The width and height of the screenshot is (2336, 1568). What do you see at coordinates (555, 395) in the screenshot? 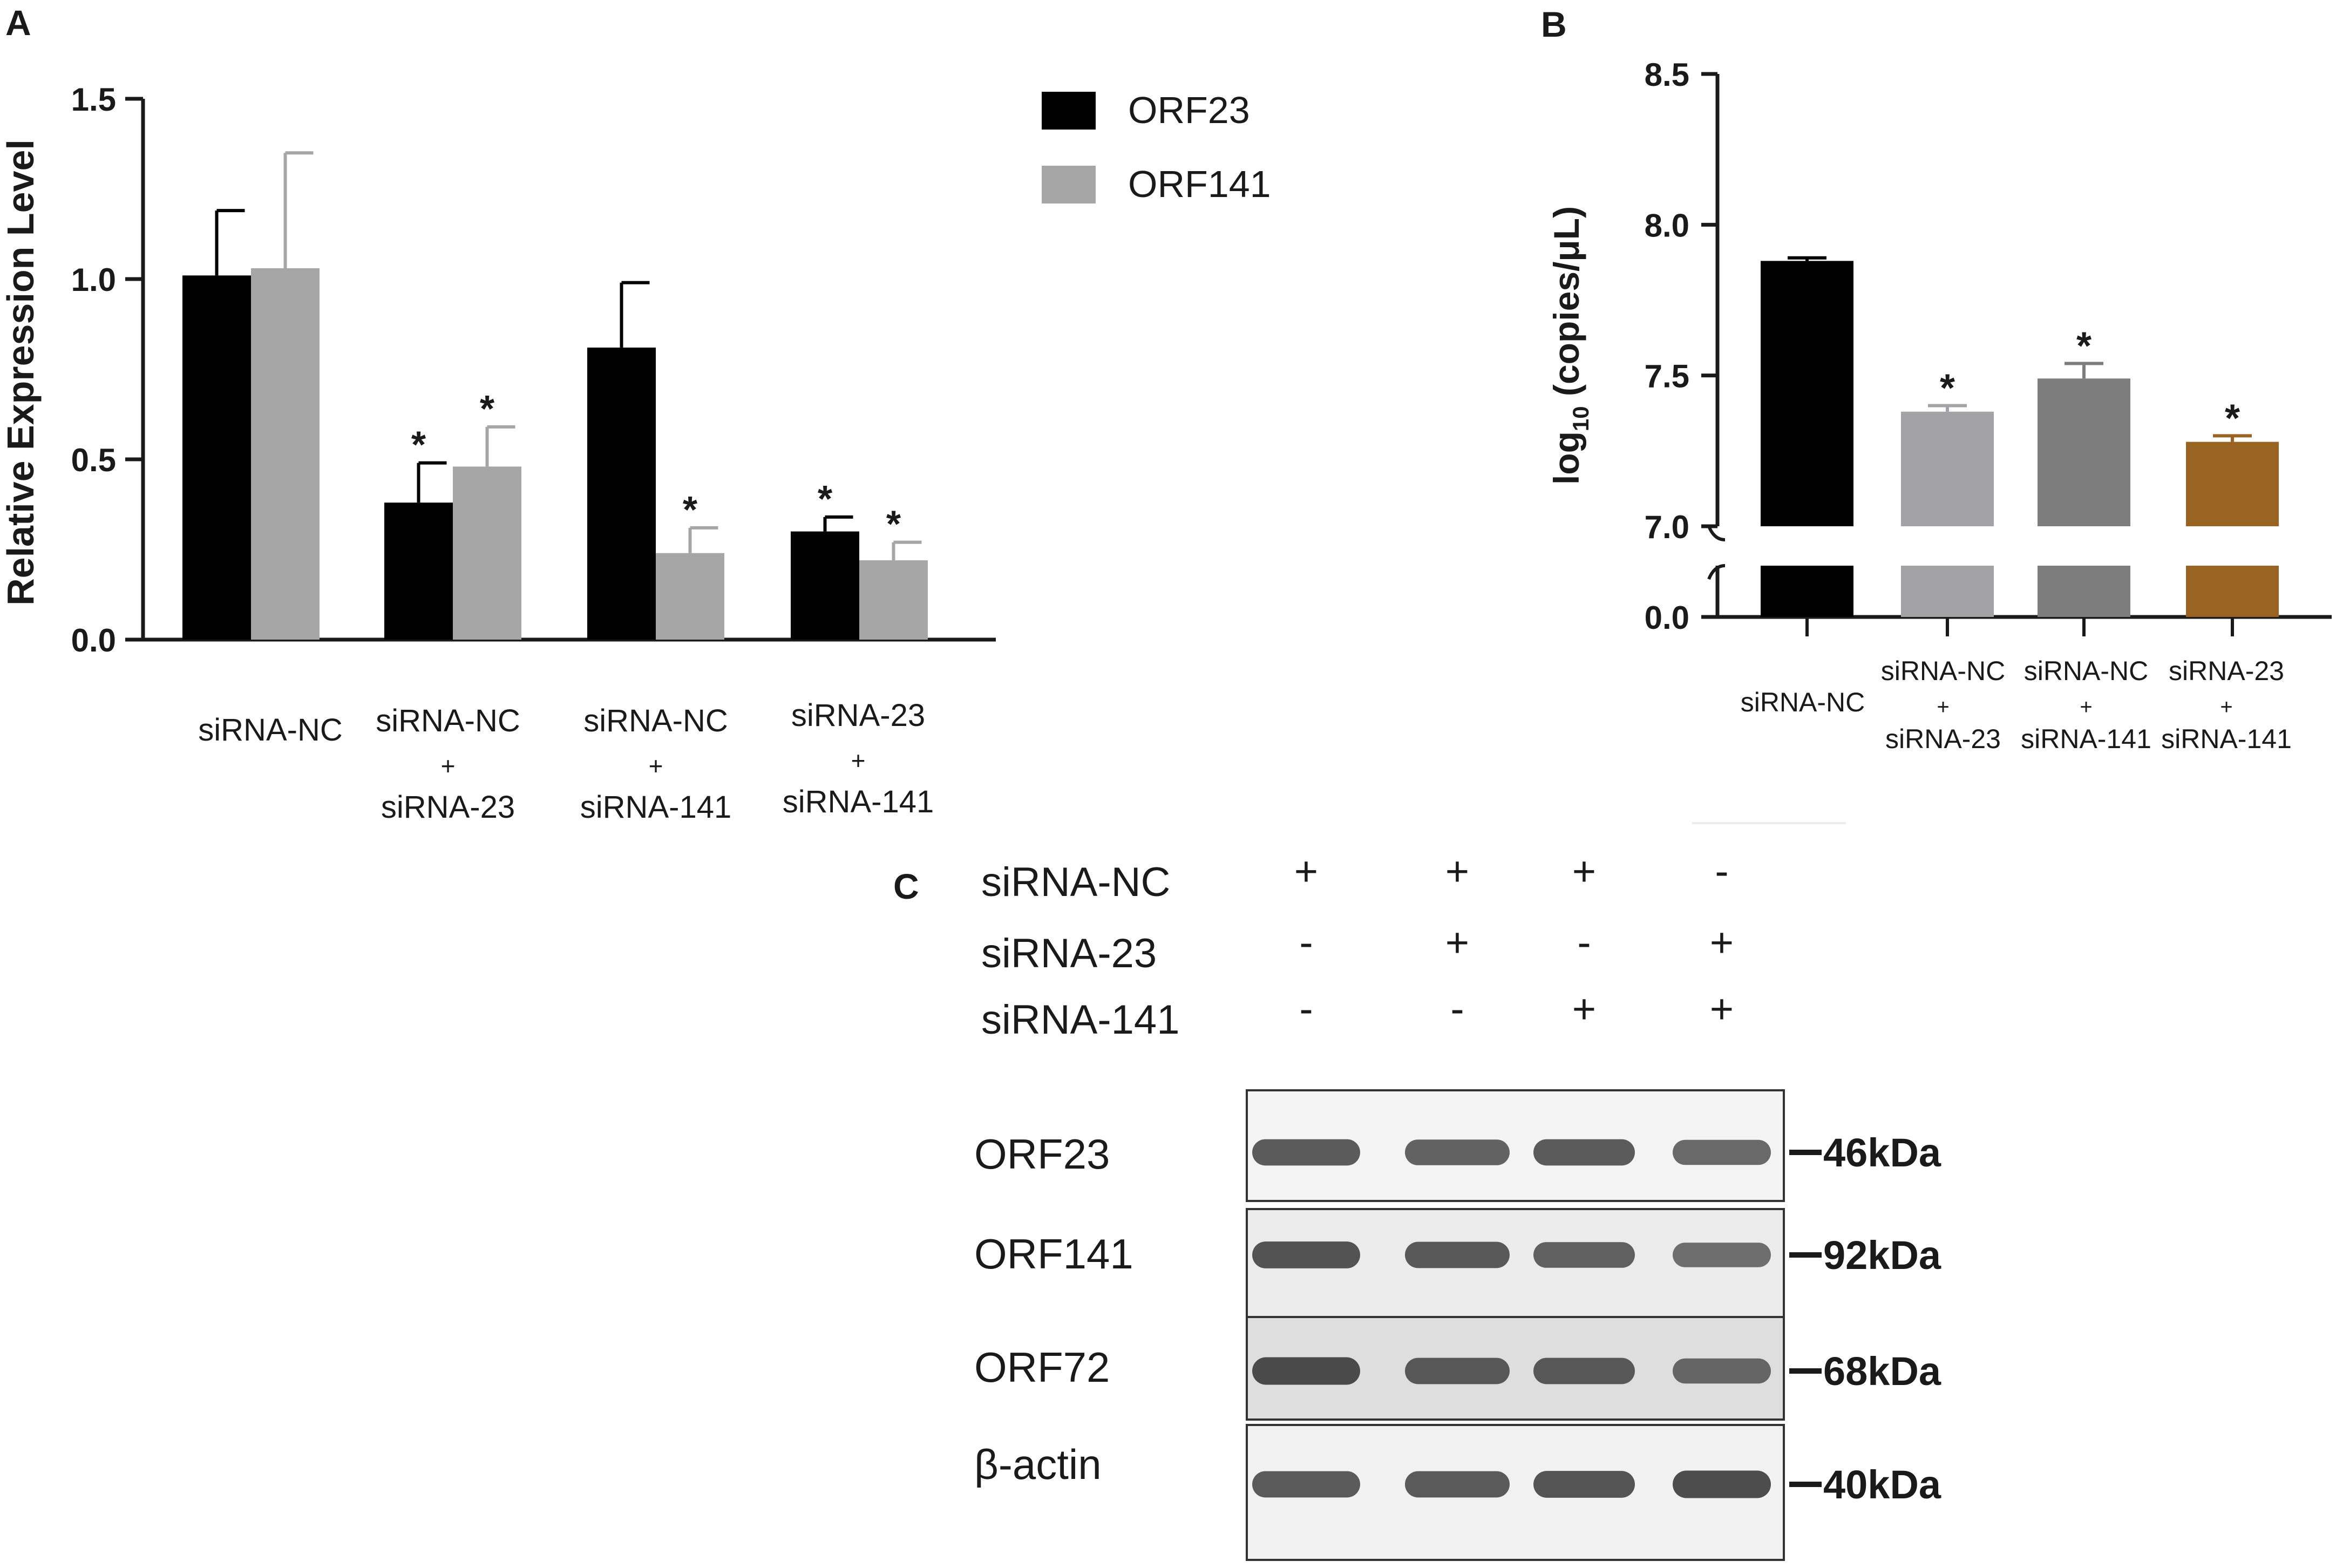
I see `panel-a-bars: * * * * *` at bounding box center [555, 395].